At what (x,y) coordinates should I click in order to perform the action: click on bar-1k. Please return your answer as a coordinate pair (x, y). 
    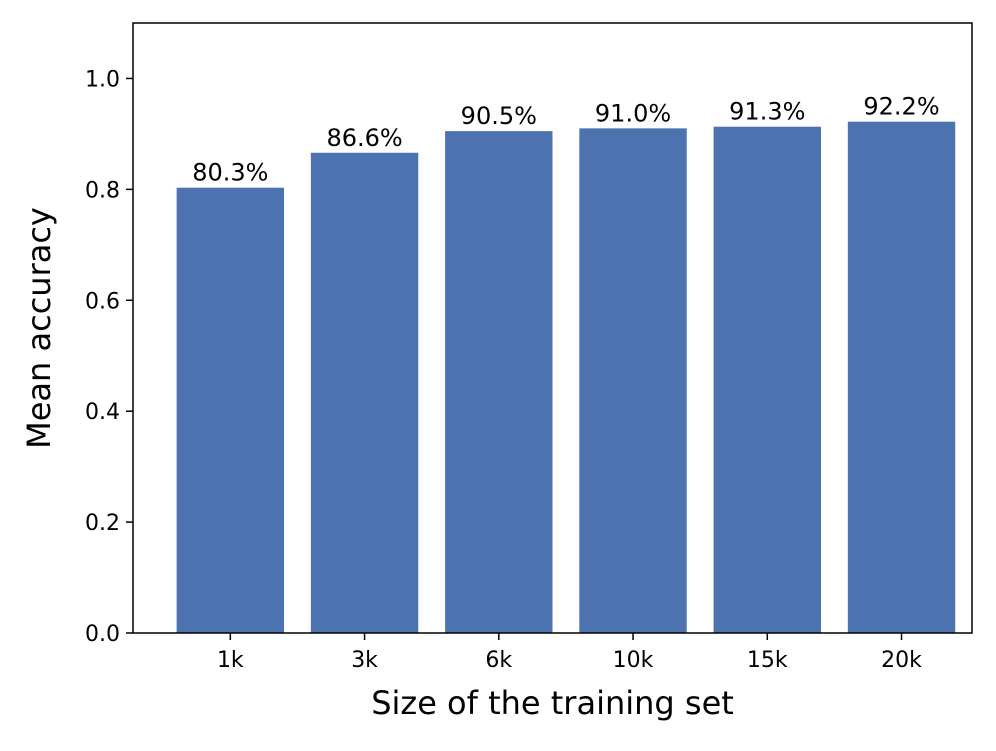
    Looking at the image, I should click on (230, 410).